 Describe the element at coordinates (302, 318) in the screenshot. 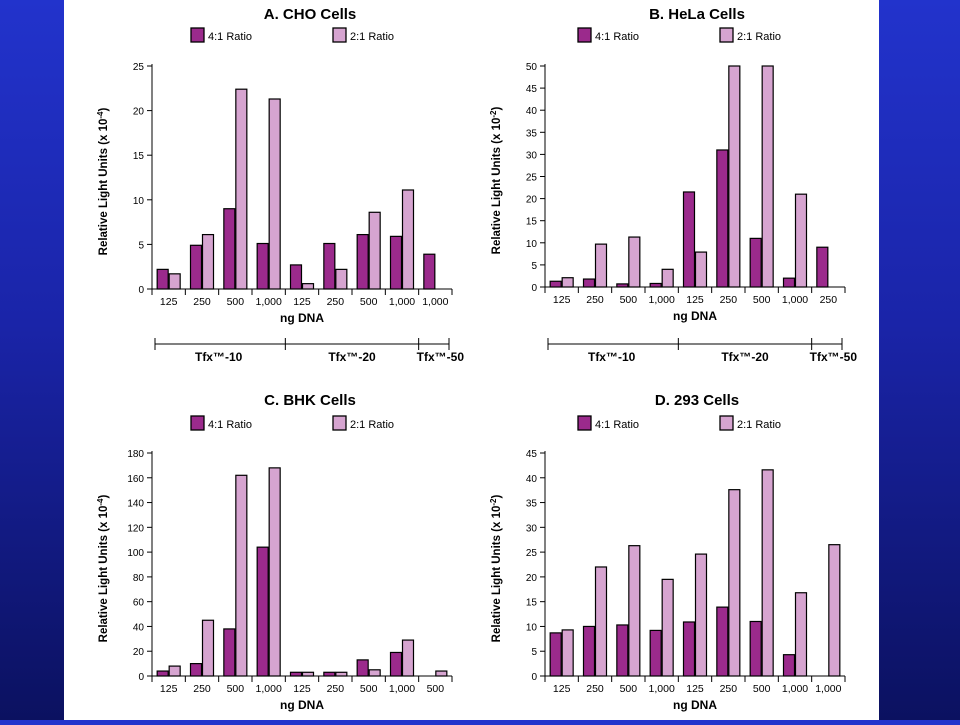

I see `x-axis-title: ng DNA` at that location.